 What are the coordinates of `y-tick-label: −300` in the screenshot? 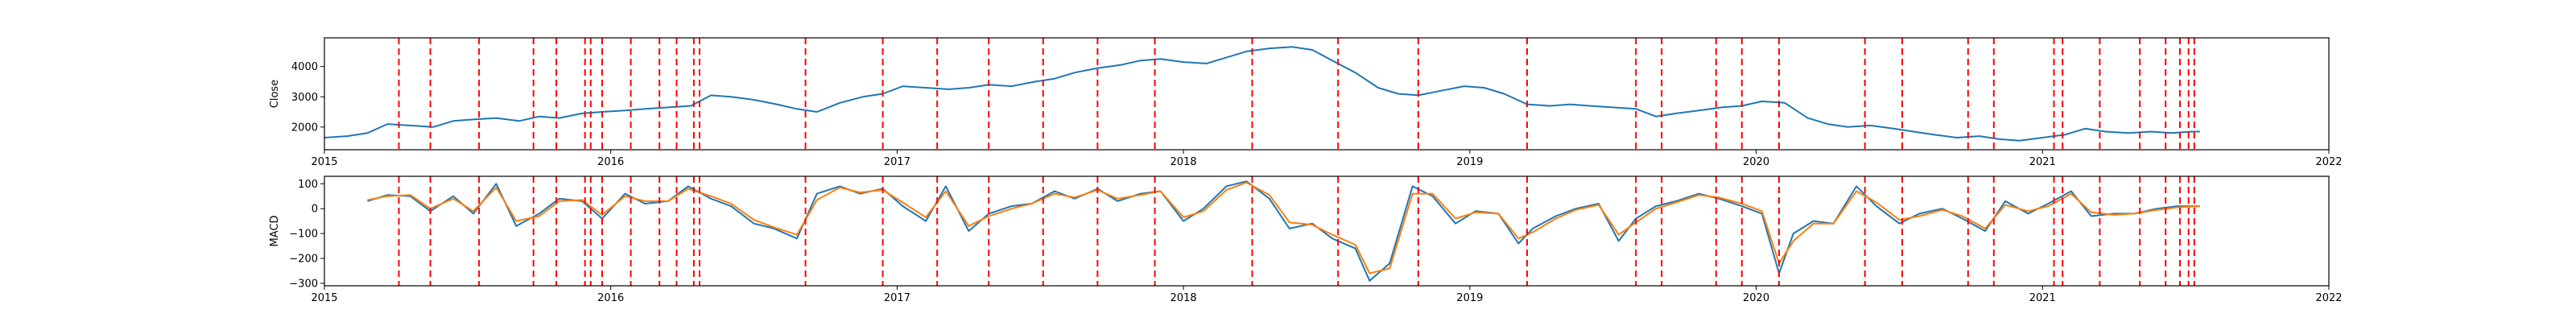 It's located at (303, 284).